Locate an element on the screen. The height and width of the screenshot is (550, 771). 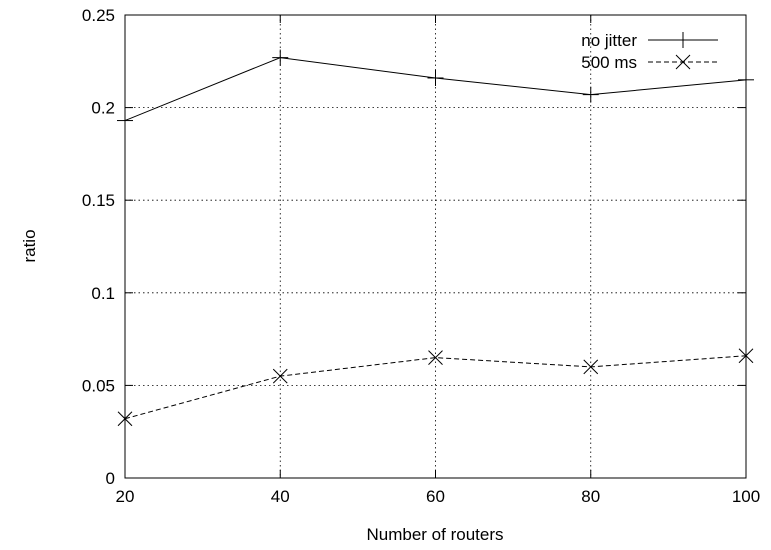
y-axis-label: ratio is located at coordinates (29, 245).